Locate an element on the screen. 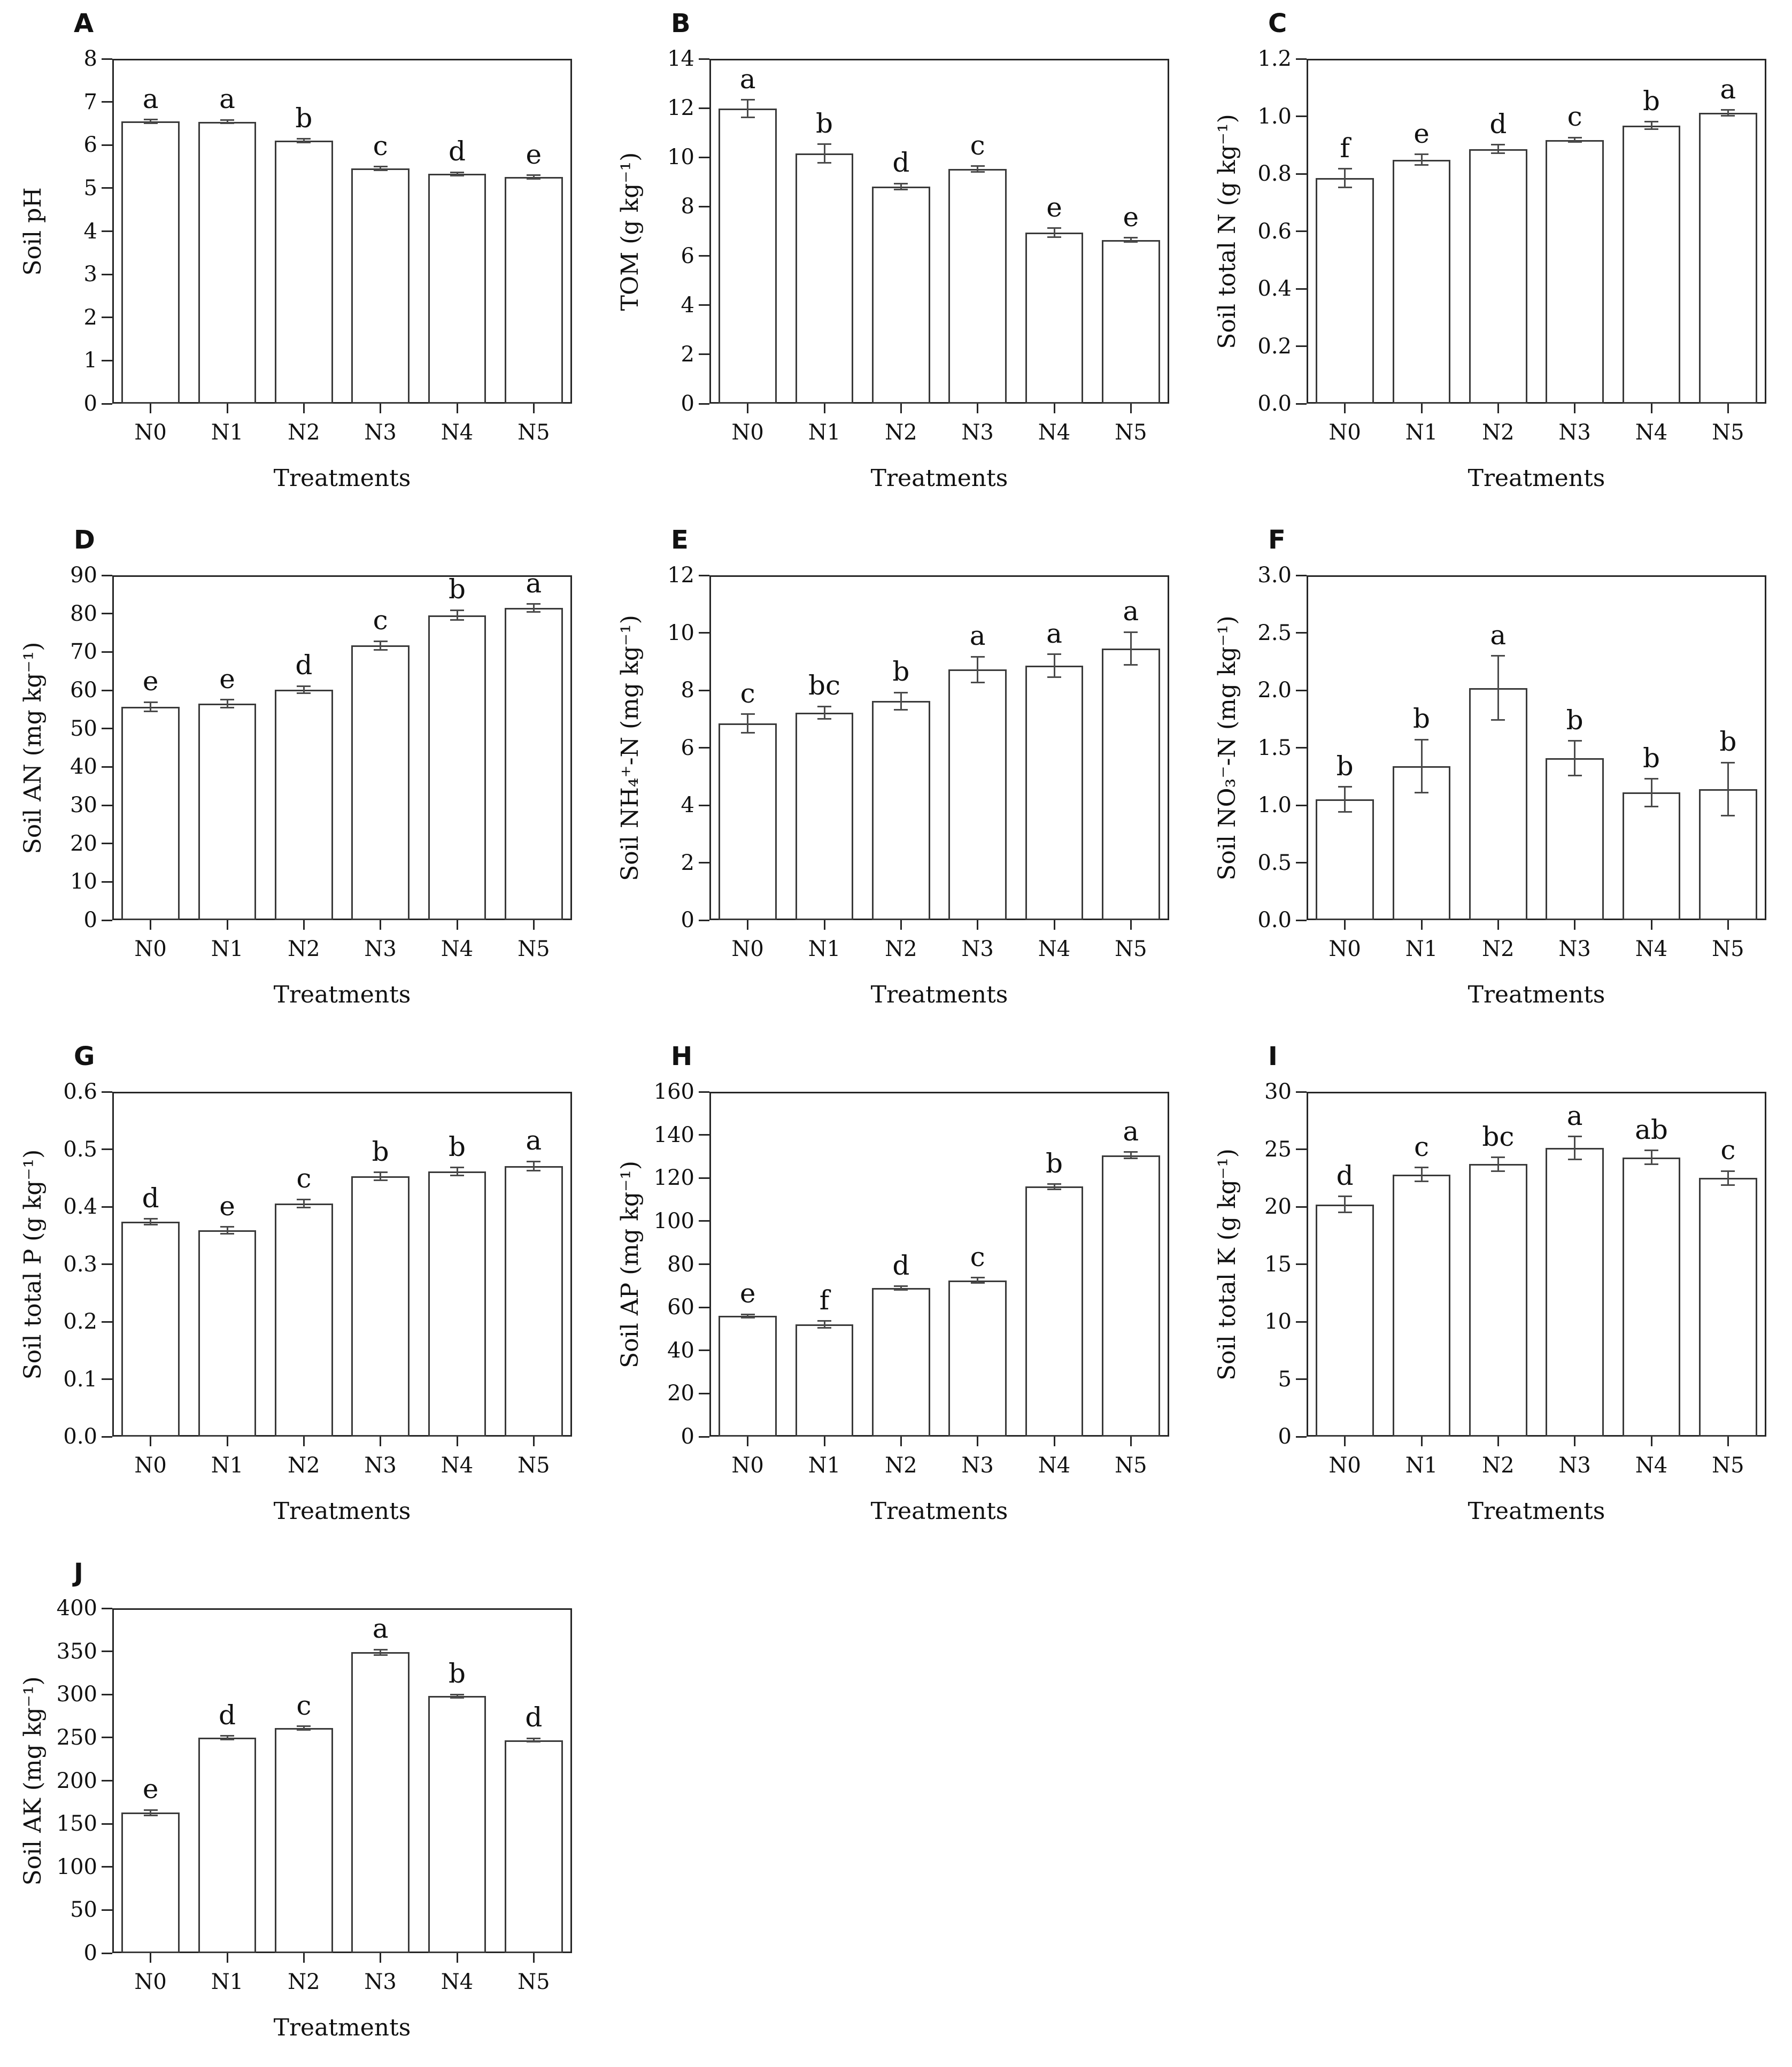 The width and height of the screenshot is (1792, 2067). y-tick-label: 2 is located at coordinates (90, 317).